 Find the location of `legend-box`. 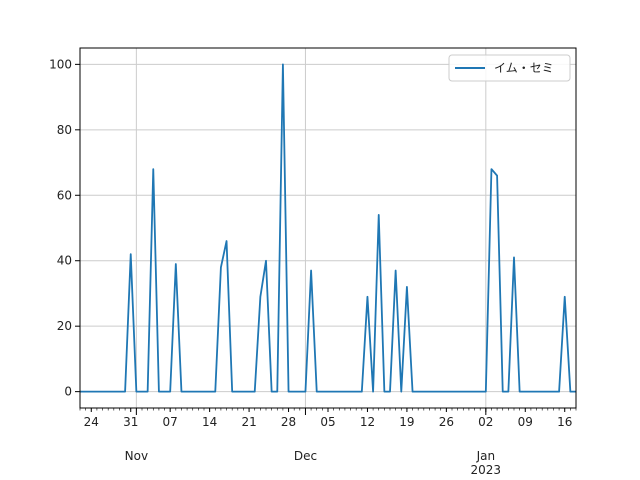

legend-box is located at coordinates (509, 68).